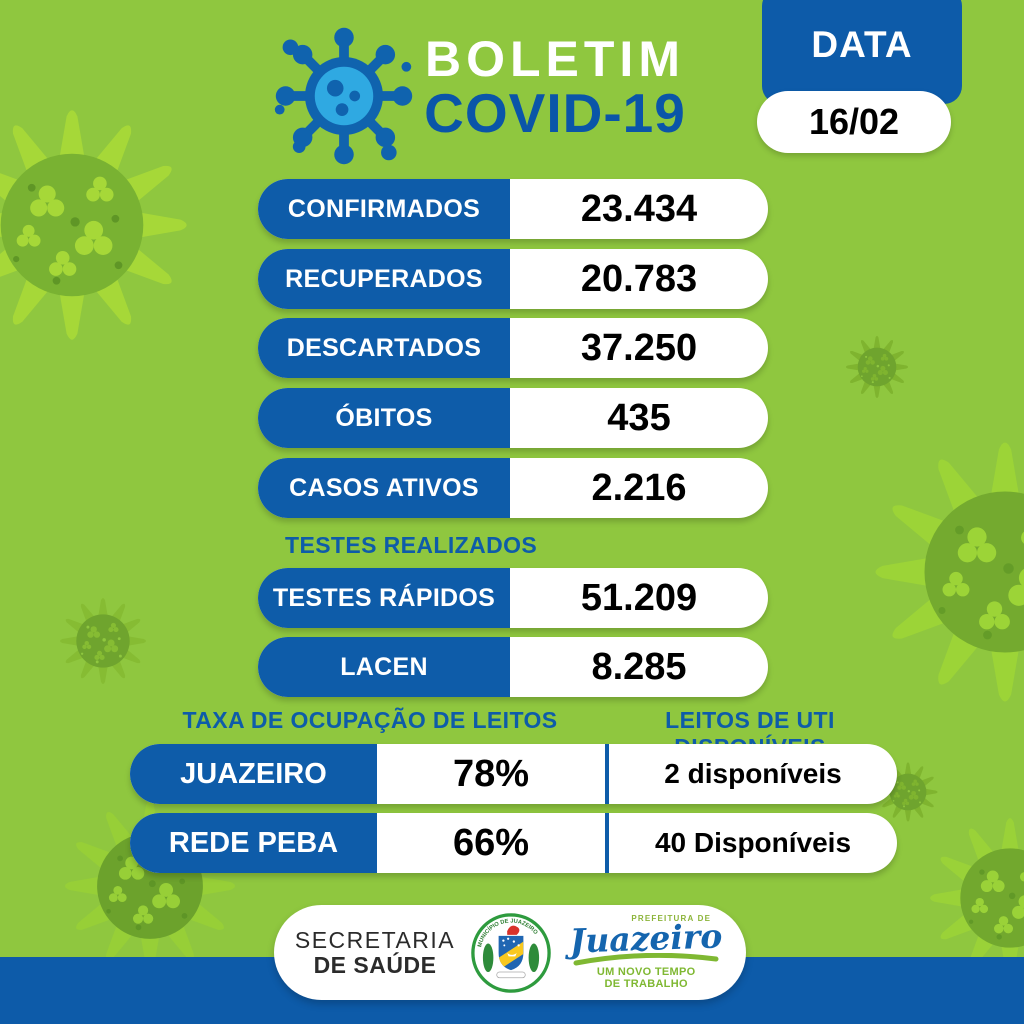 The image size is (1024, 1024). What do you see at coordinates (513, 348) in the screenshot?
I see `stat-row-descartados: DESCARTADOS 37.250` at bounding box center [513, 348].